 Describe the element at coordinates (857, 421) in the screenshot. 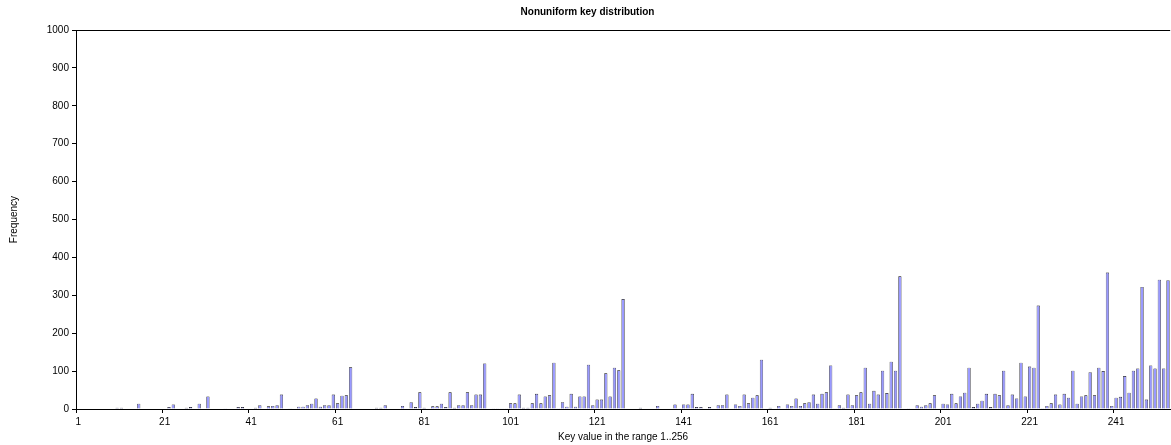

I see `x-tick-label: 181` at that location.